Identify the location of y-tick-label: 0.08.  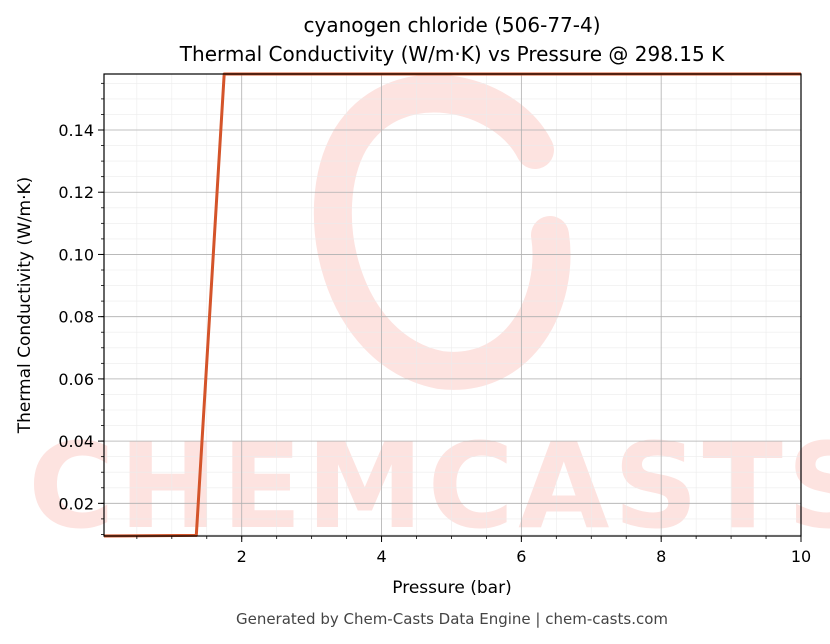
(76, 317).